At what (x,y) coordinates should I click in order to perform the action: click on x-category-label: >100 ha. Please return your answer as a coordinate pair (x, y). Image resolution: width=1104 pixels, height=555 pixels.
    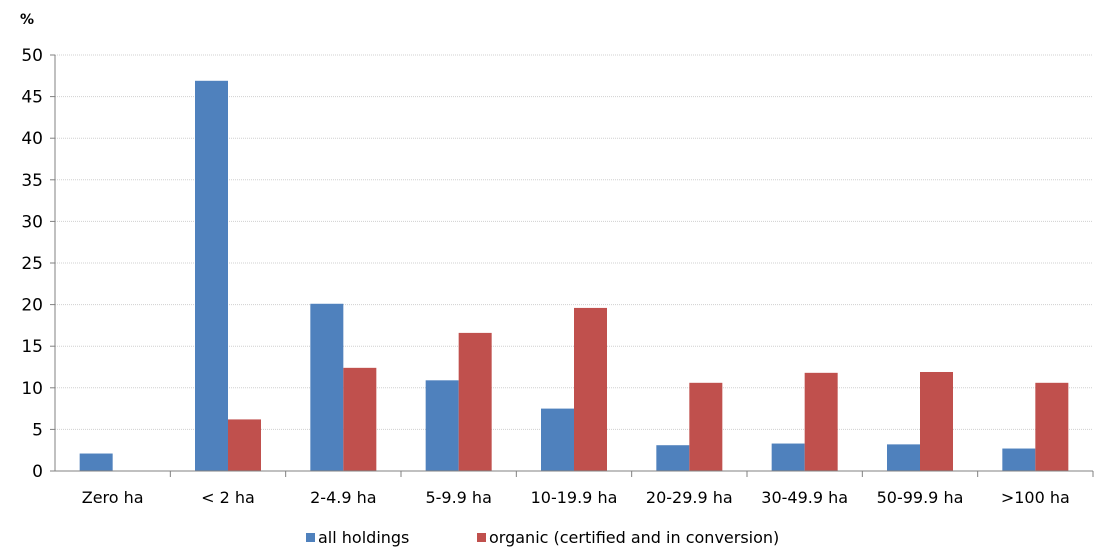
    Looking at the image, I should click on (1035, 497).